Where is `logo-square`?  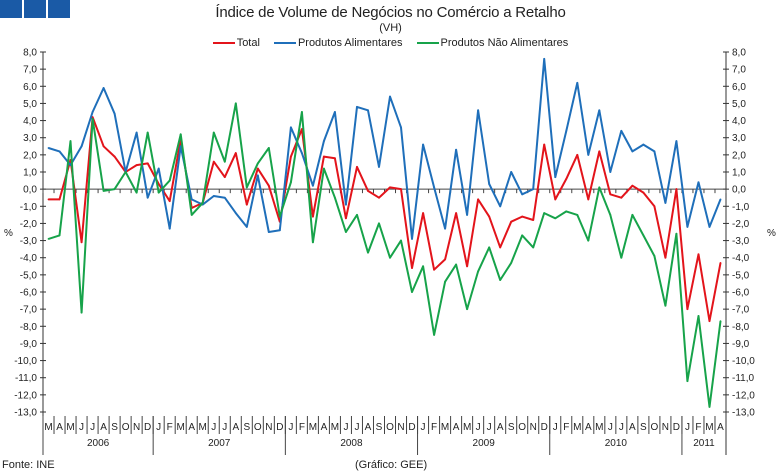 logo-square is located at coordinates (59, 9).